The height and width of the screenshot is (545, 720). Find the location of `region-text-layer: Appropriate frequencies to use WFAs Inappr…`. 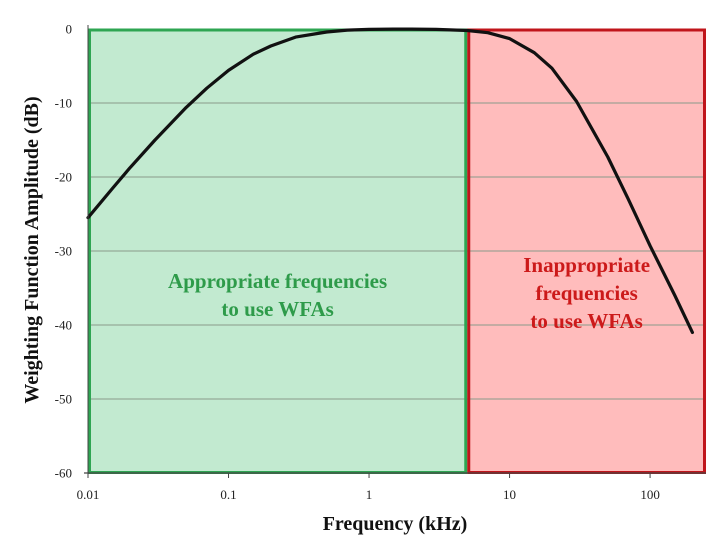

region-text-layer: Appropriate frequencies to use WFAs Inappr… is located at coordinates (409, 293).